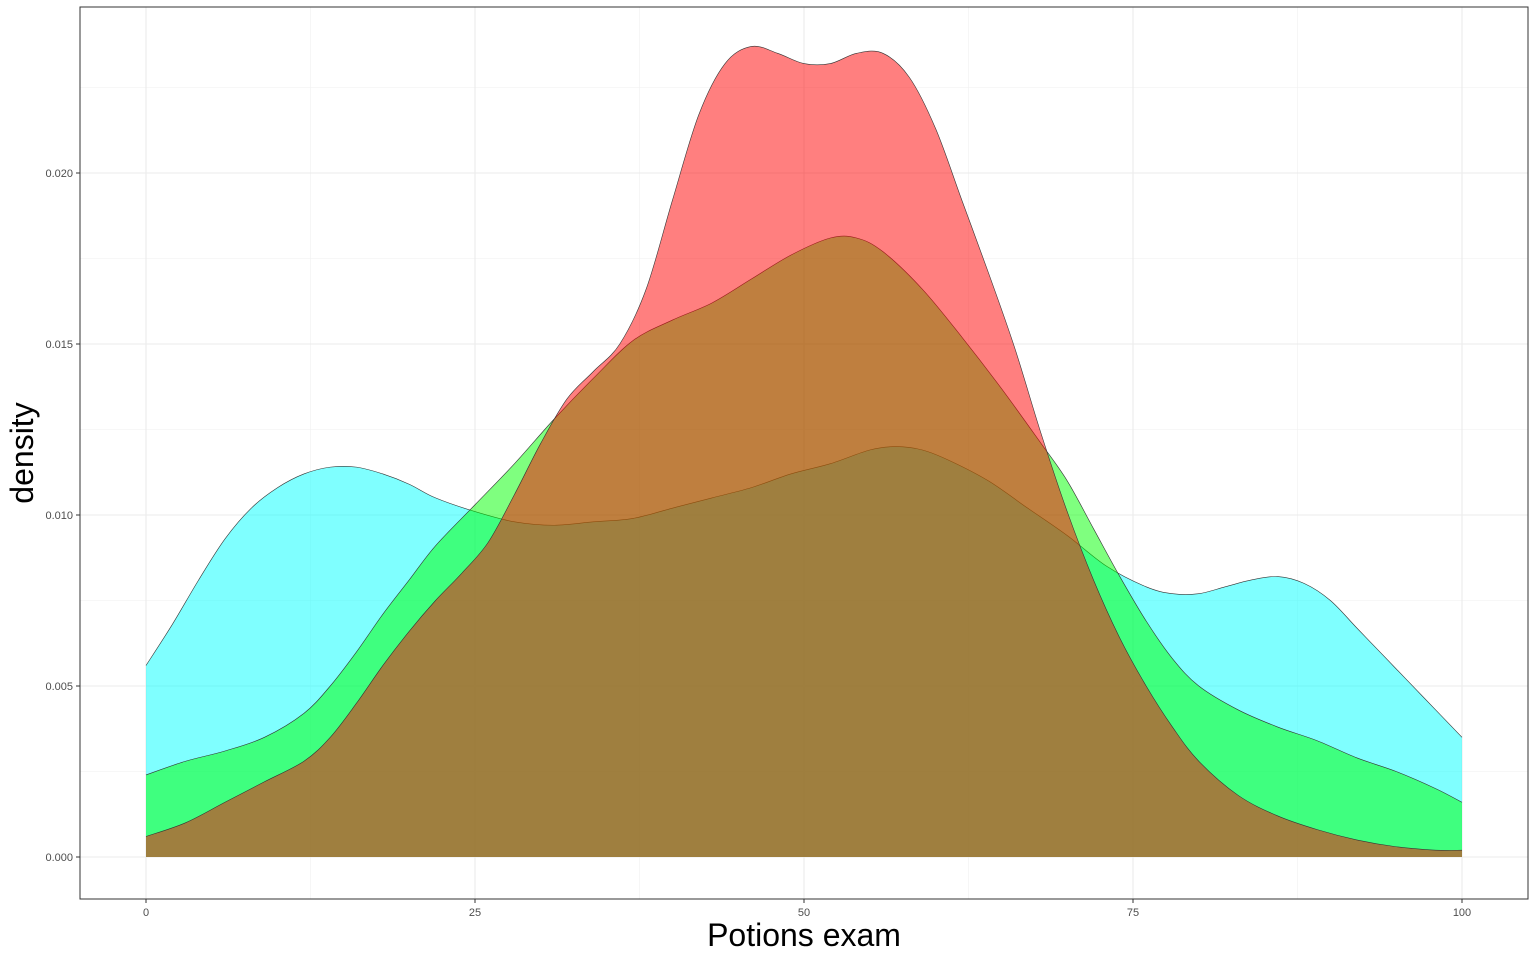 The width and height of the screenshot is (1536, 960). I want to click on y-tick-label: 0.015, so click(59, 345).